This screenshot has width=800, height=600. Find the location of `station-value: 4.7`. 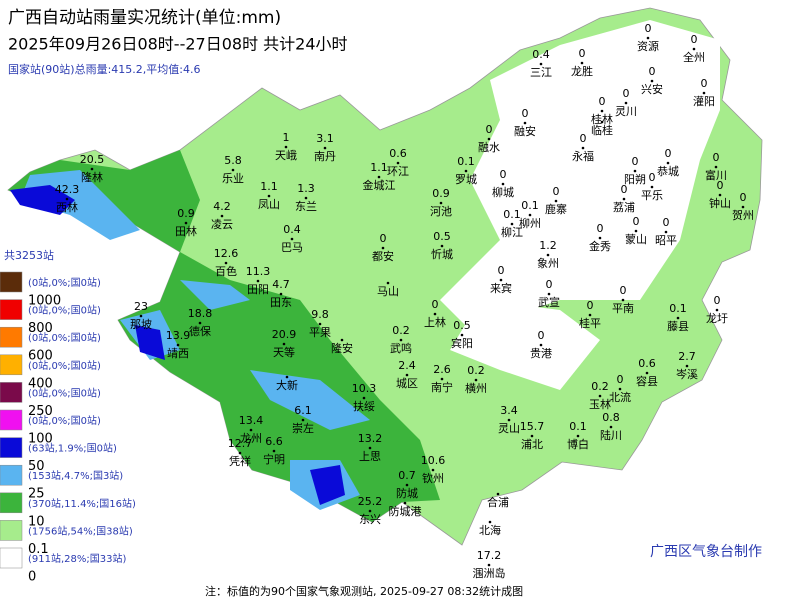

station-value: 4.7 is located at coordinates (281, 284).